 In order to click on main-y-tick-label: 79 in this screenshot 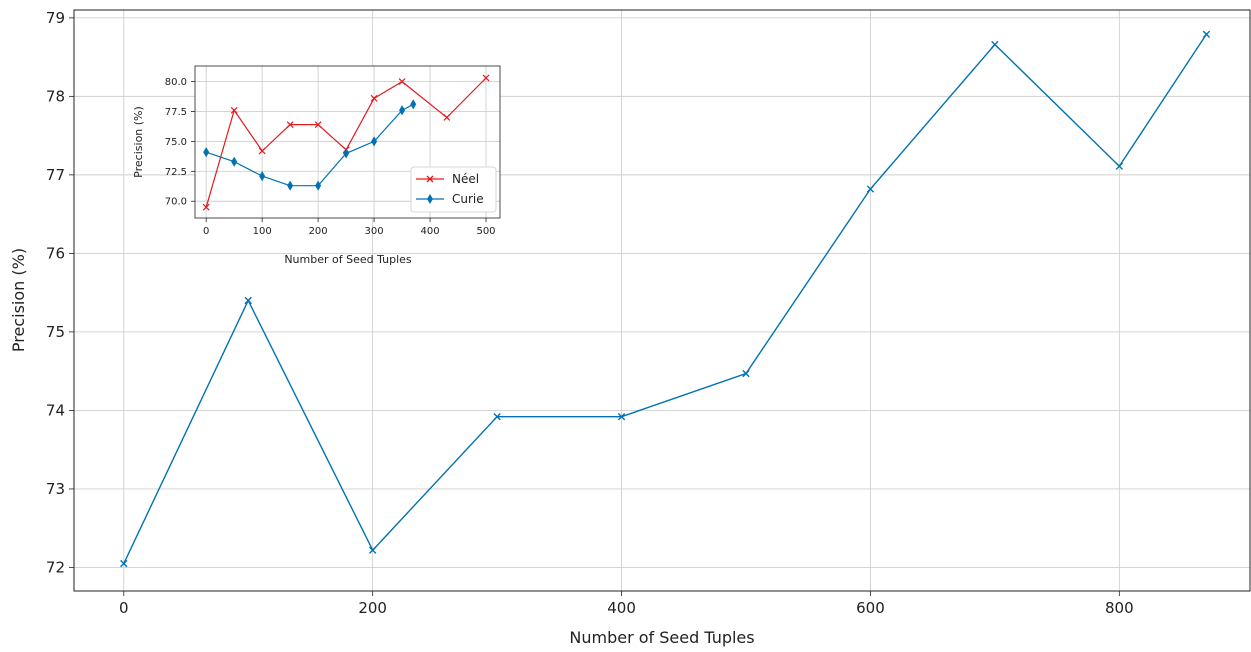, I will do `click(55, 18)`.